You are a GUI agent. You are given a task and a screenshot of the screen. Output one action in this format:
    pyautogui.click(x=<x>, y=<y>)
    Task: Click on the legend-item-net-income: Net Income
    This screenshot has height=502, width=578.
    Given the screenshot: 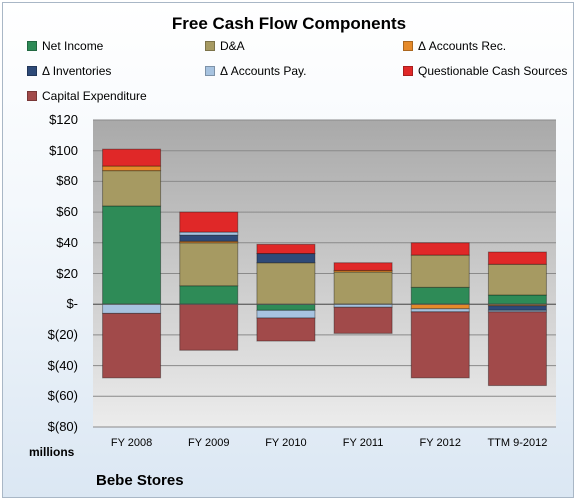 What is the action you would take?
    pyautogui.click(x=65, y=46)
    